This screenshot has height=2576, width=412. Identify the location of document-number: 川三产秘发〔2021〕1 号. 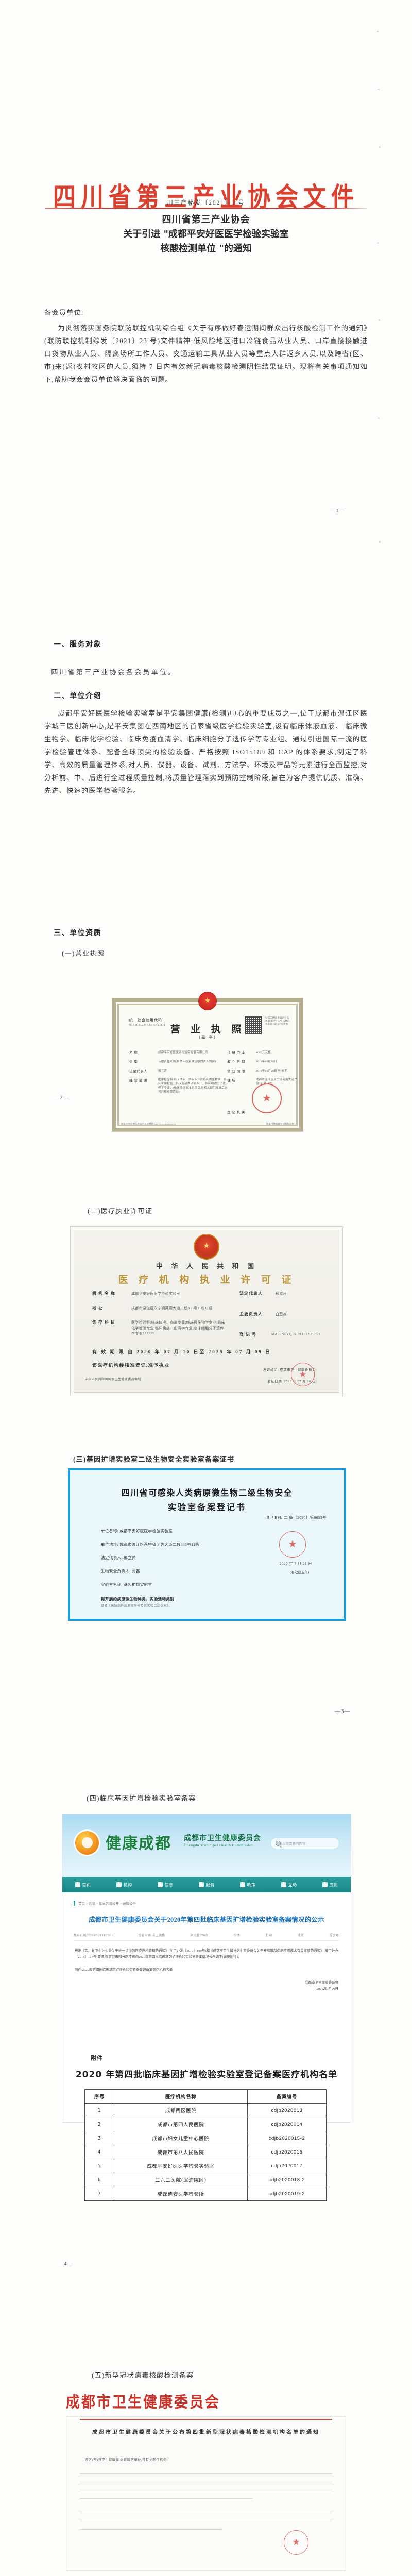
(206, 203).